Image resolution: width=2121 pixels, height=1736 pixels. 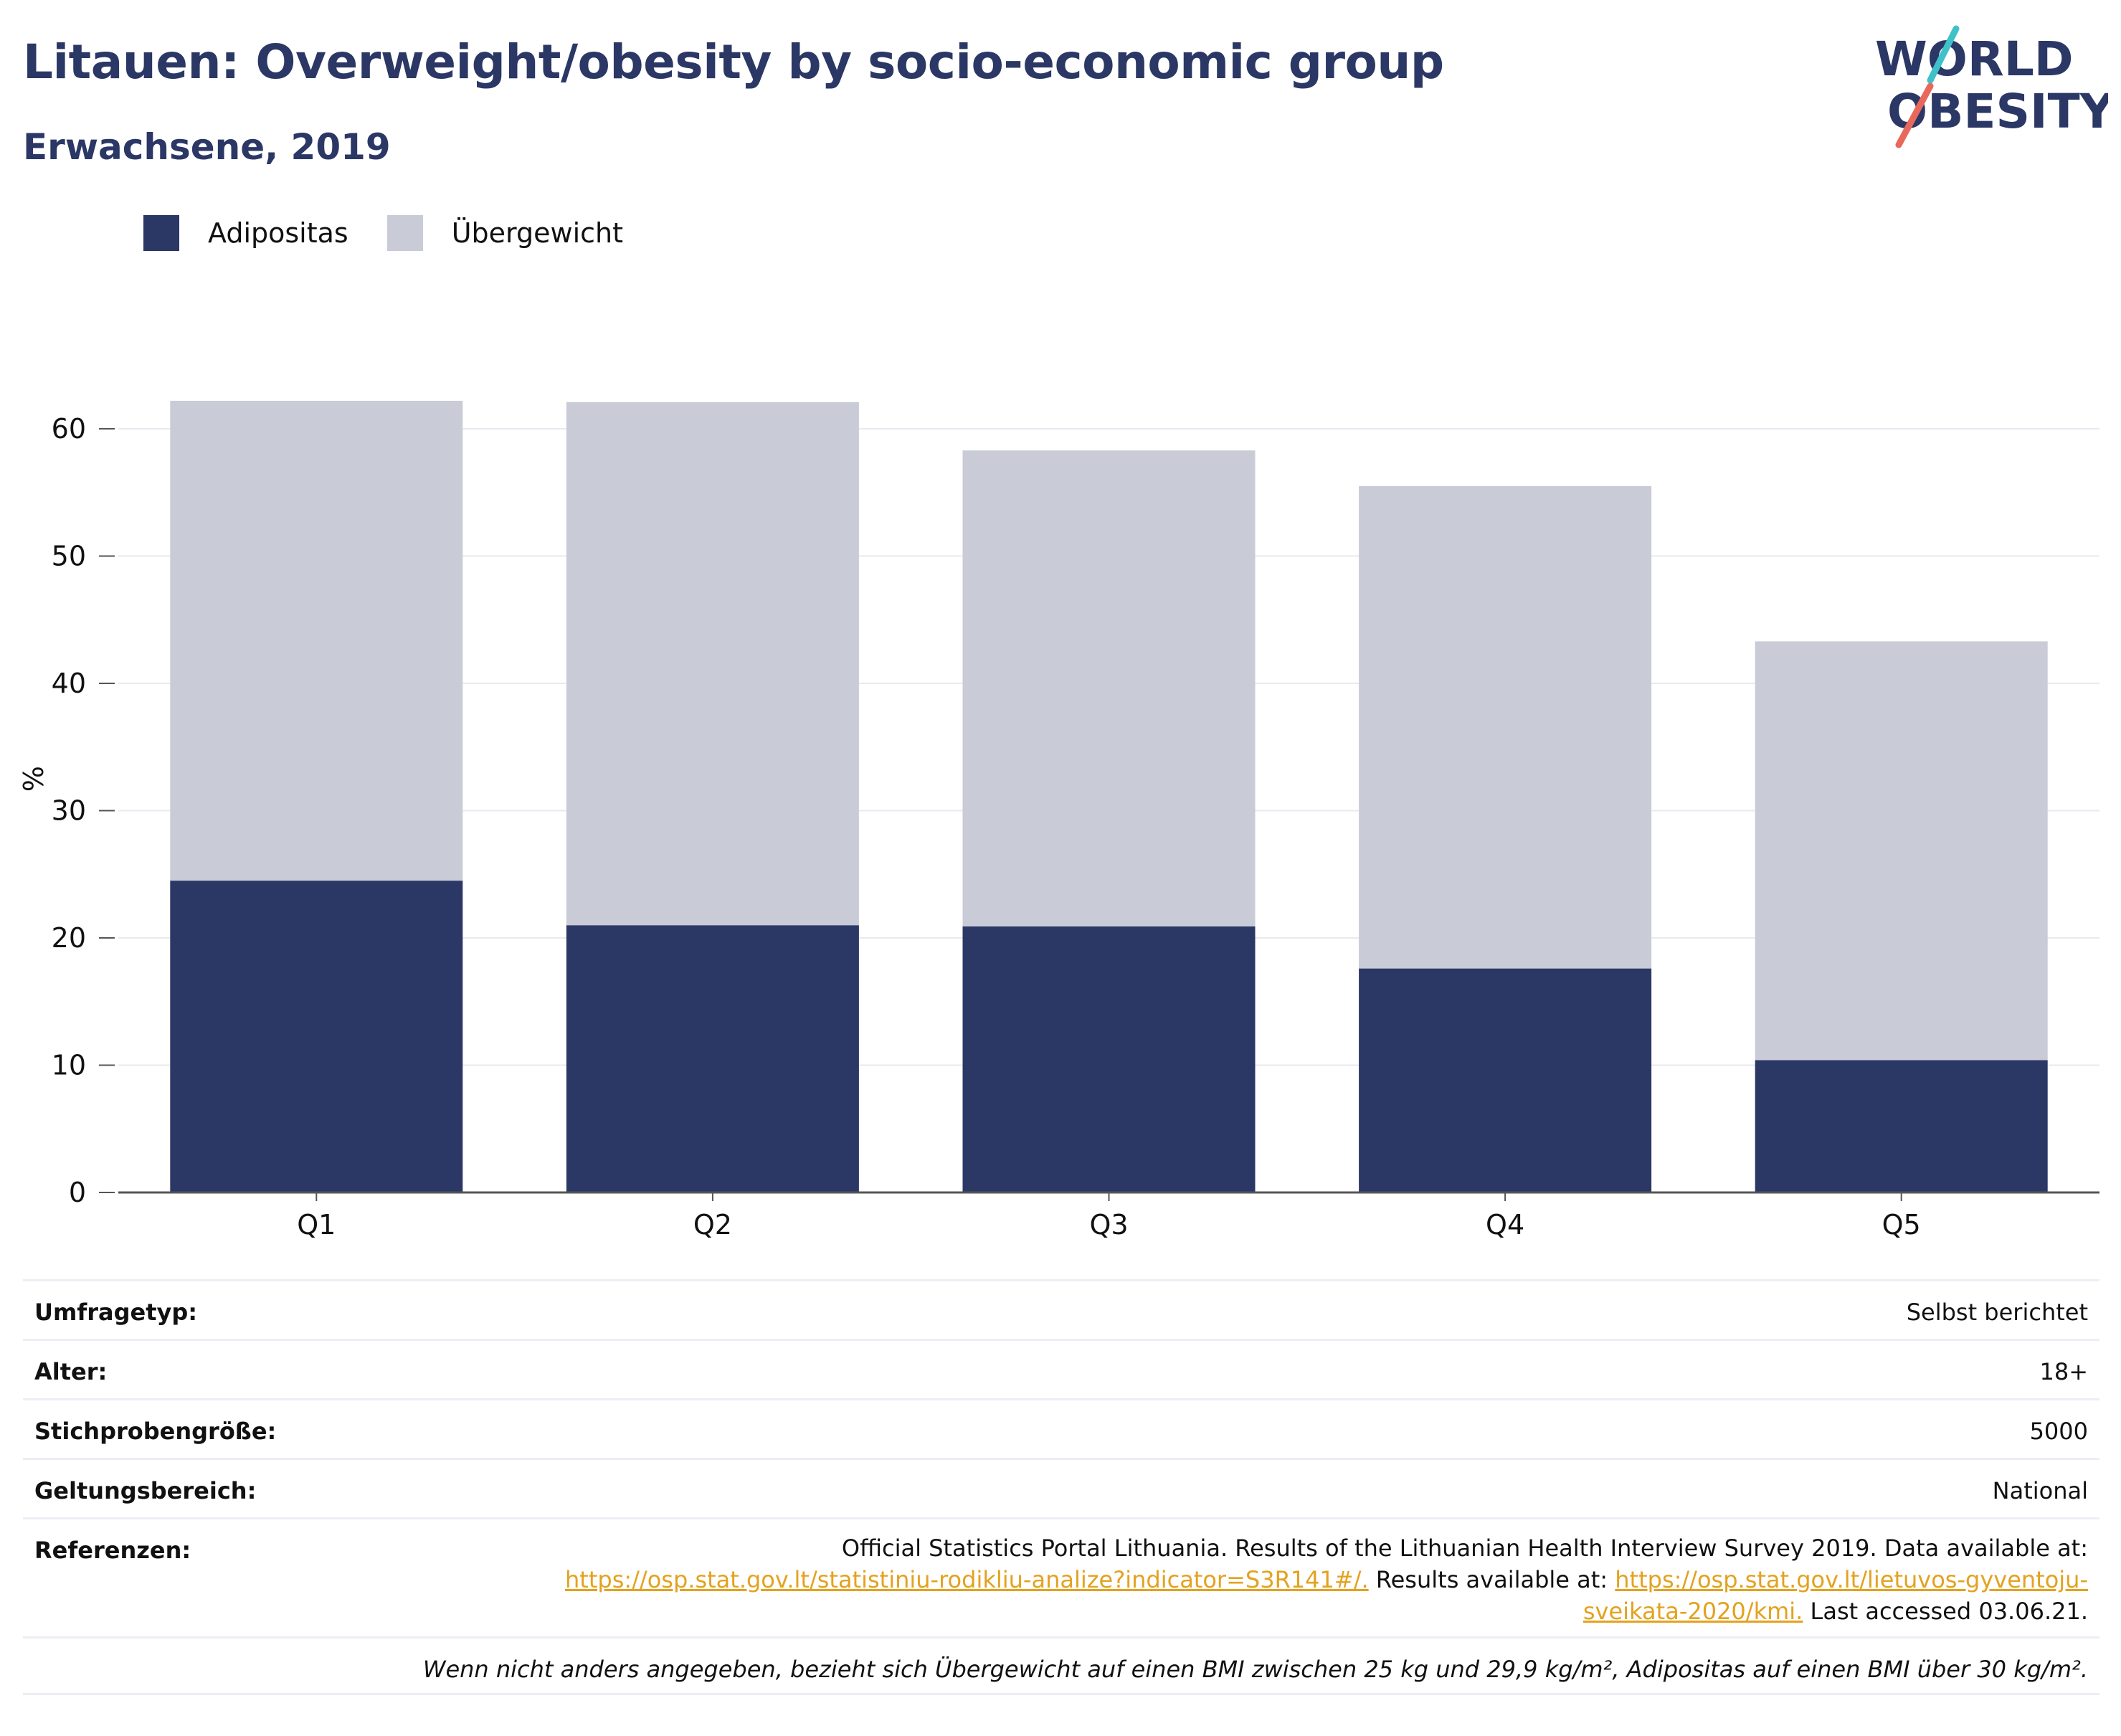 What do you see at coordinates (1061, 1428) in the screenshot?
I see `info-row-sample-size: Stichprobengröße: 5000` at bounding box center [1061, 1428].